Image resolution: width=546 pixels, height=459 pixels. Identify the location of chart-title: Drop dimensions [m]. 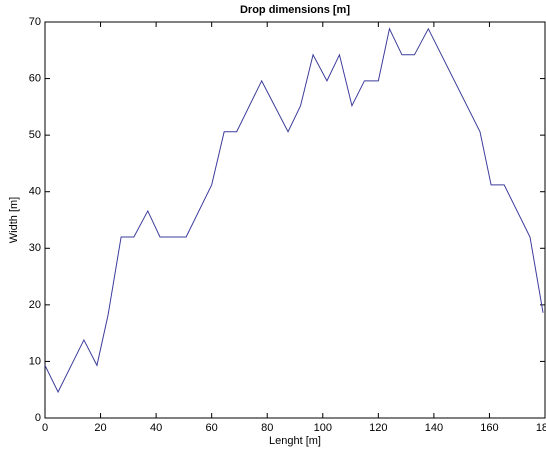
(295, 10).